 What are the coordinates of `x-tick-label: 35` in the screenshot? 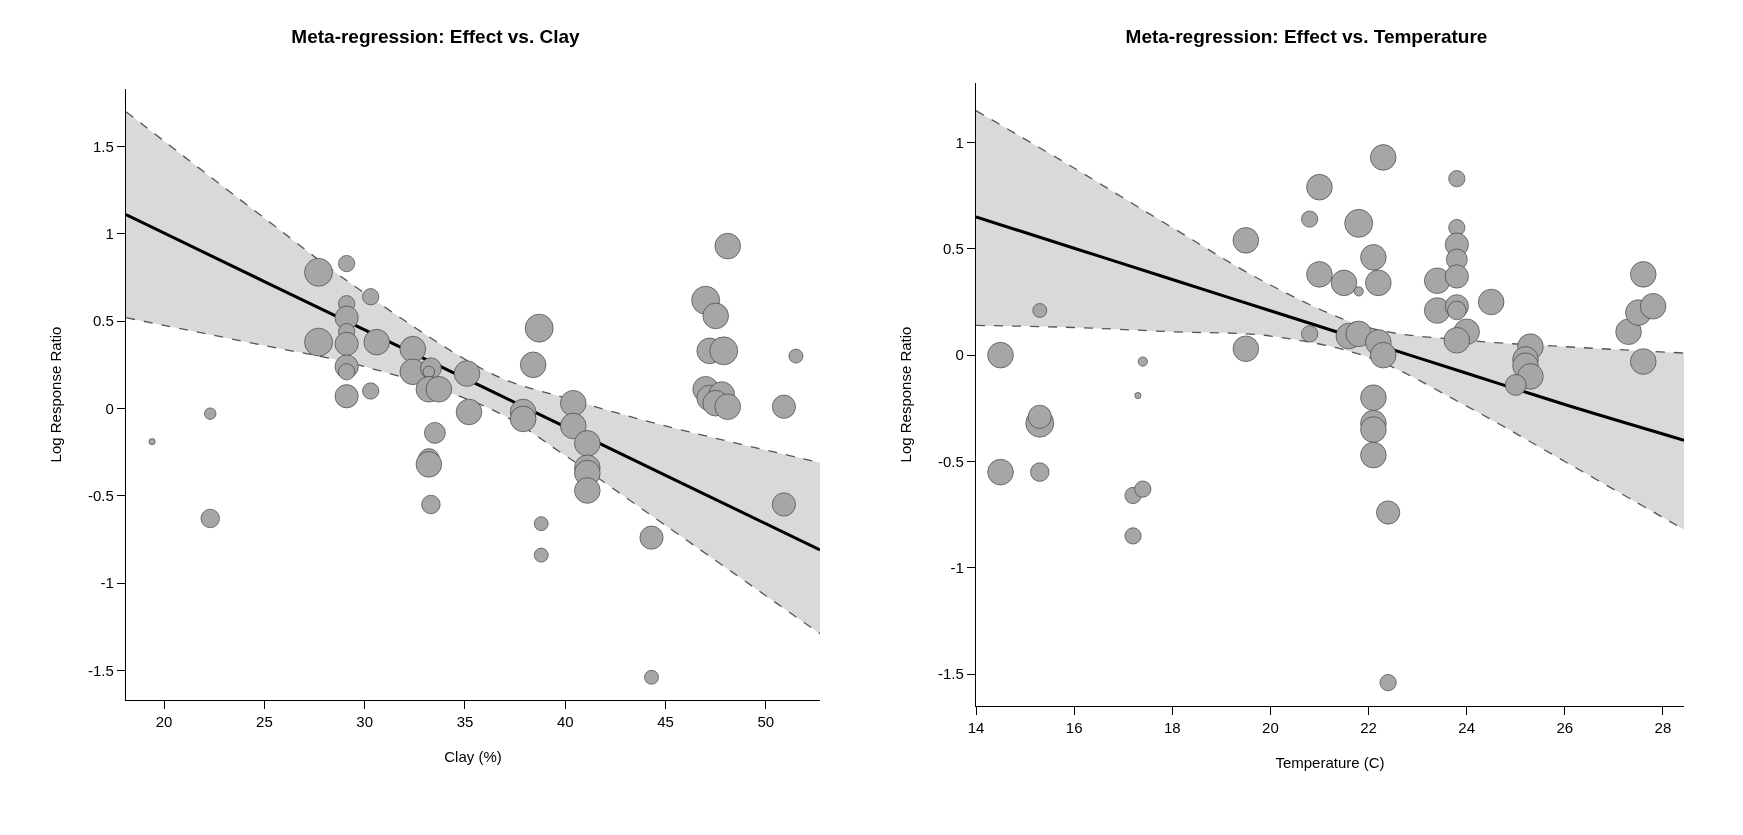 It's located at (465, 722).